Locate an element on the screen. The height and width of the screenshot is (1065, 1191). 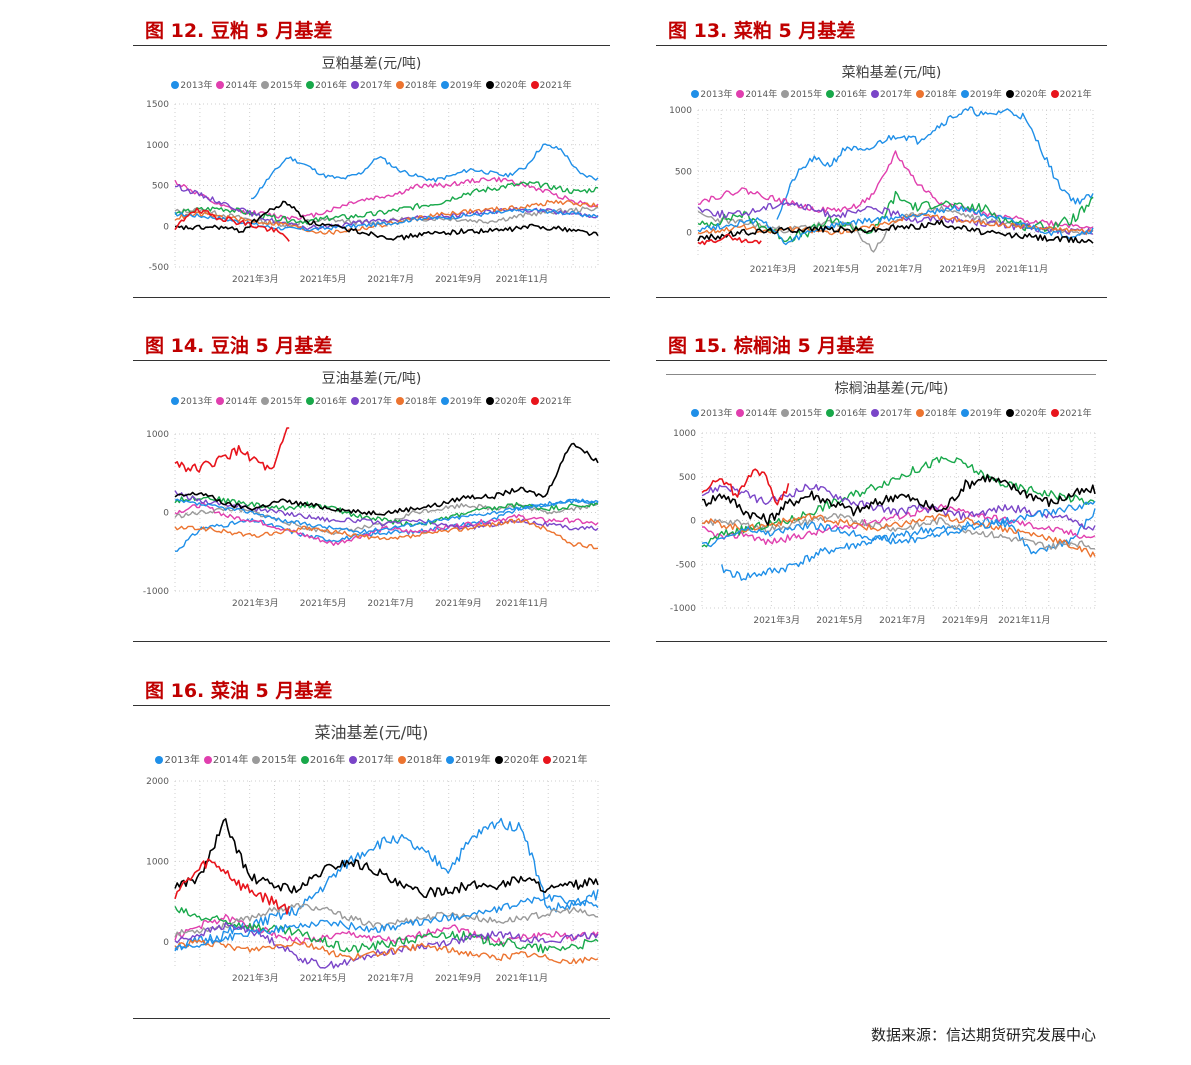
figure-13-label: 图 13. 菜粕 5 月基差 is located at coordinates (762, 31).